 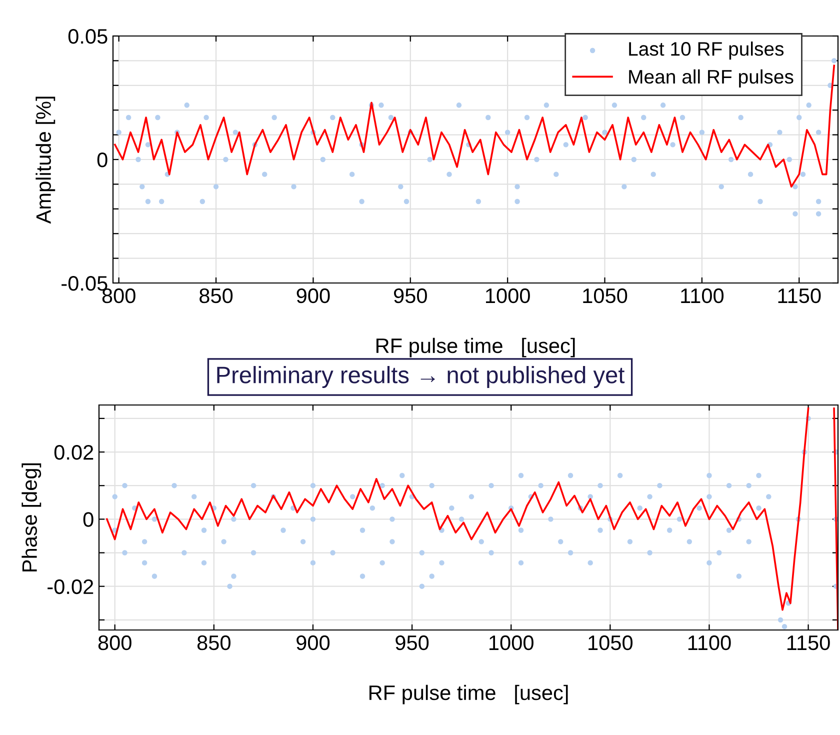 I want to click on text: Preliminary results → not published yet, so click(x=421, y=377).